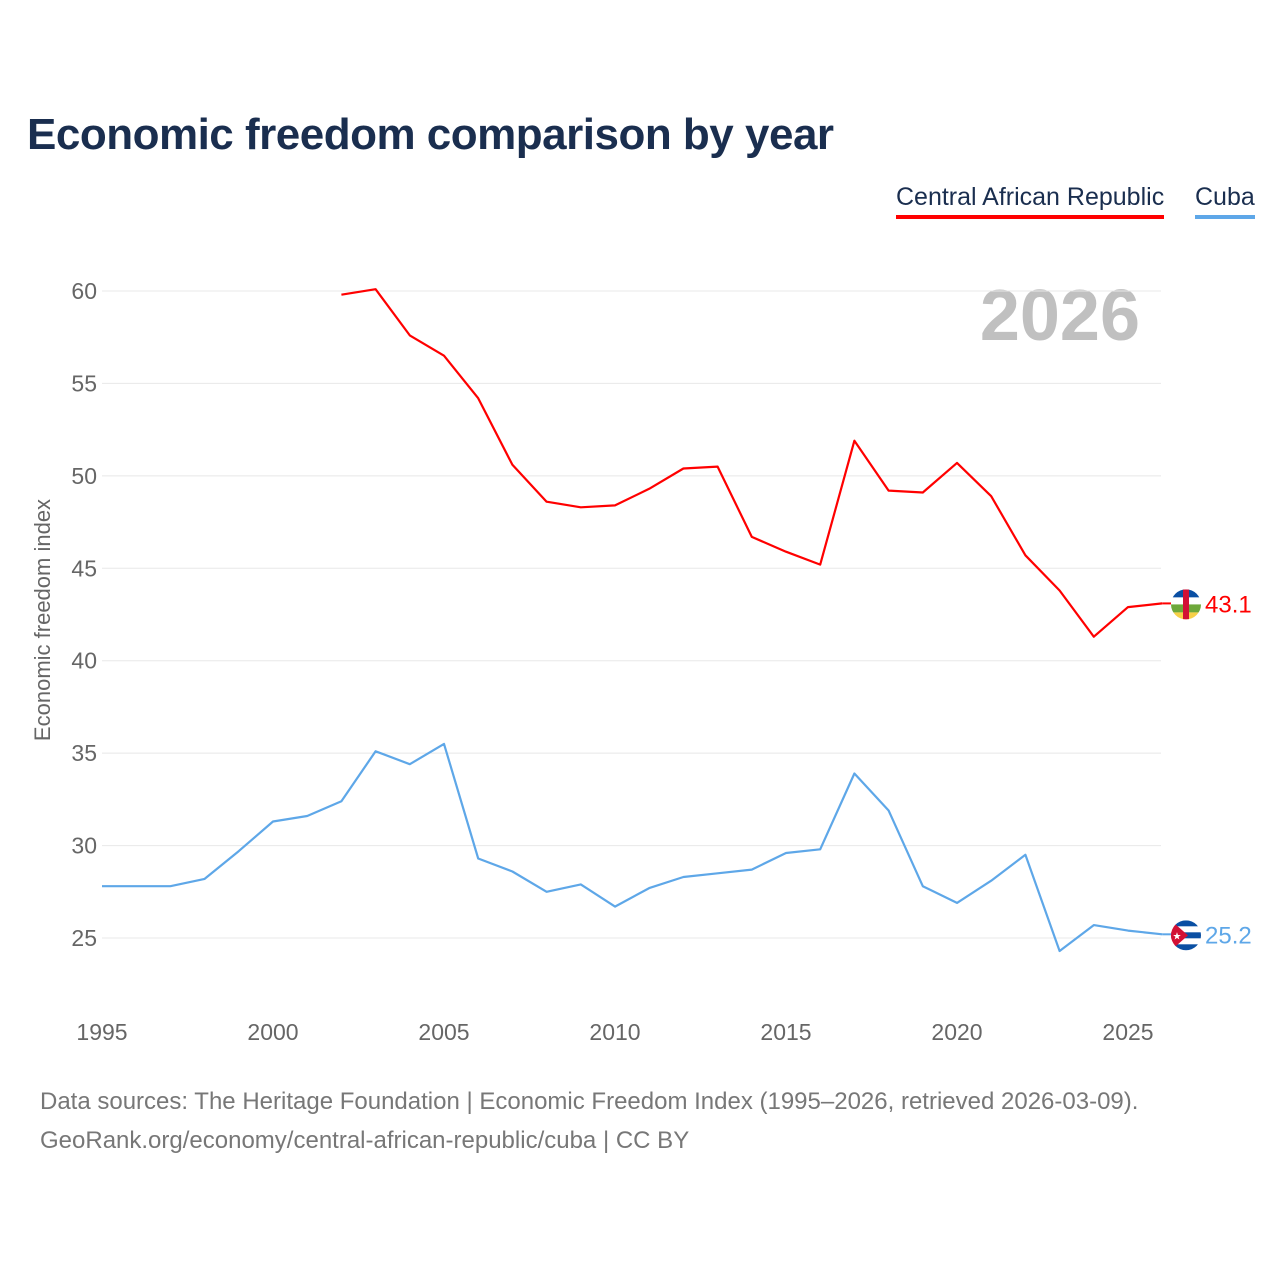 The height and width of the screenshot is (1280, 1280). Describe the element at coordinates (443, 1032) in the screenshot. I see `x-tick-label: 2005` at that location.